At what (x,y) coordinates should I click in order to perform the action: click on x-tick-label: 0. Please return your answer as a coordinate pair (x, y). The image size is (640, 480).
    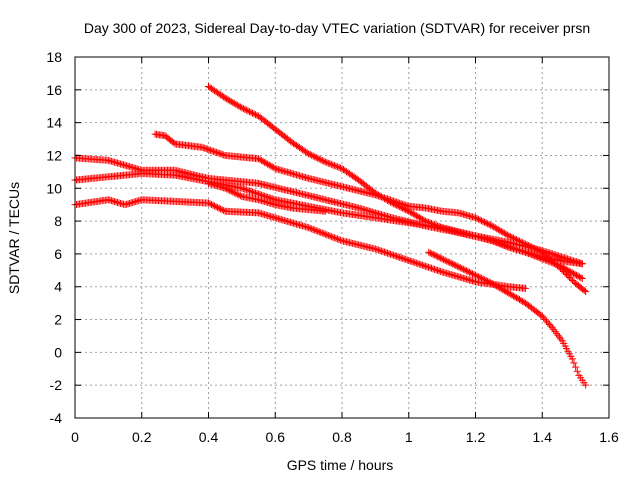
    Looking at the image, I should click on (75, 437).